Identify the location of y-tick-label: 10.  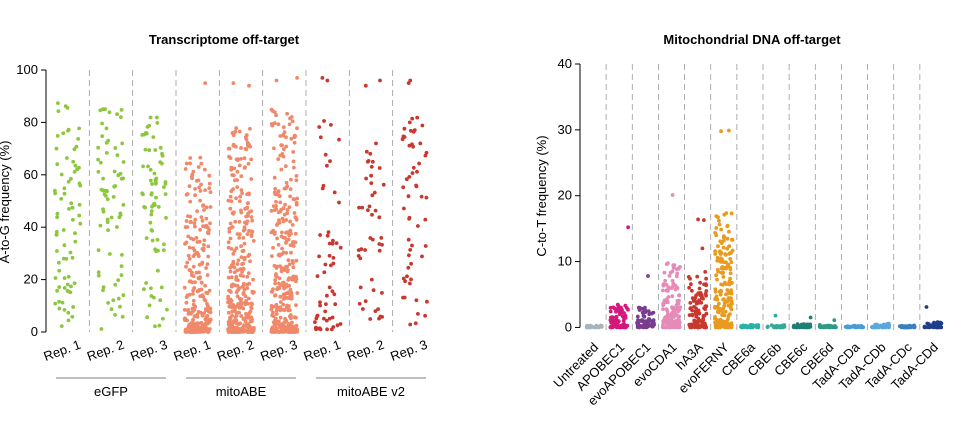
(565, 261).